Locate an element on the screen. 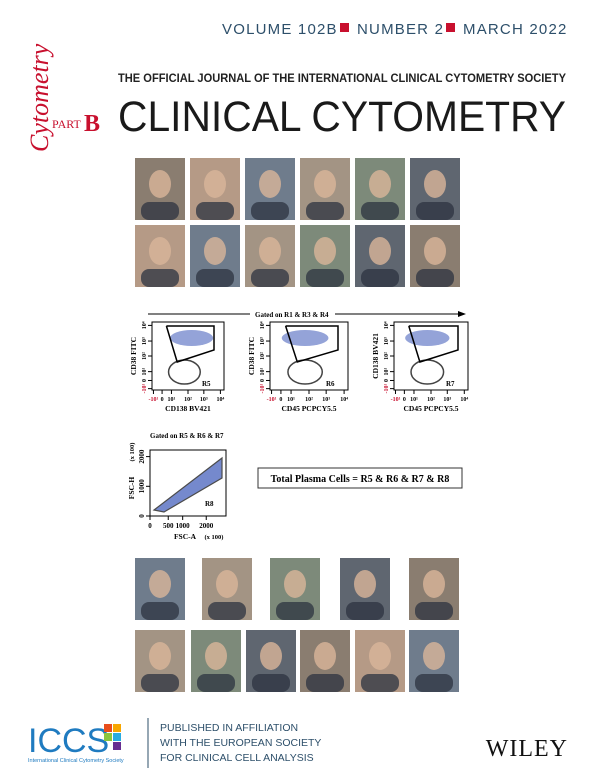 This screenshot has width=596, height=782. x-tick-label: 2000 is located at coordinates (206, 526).